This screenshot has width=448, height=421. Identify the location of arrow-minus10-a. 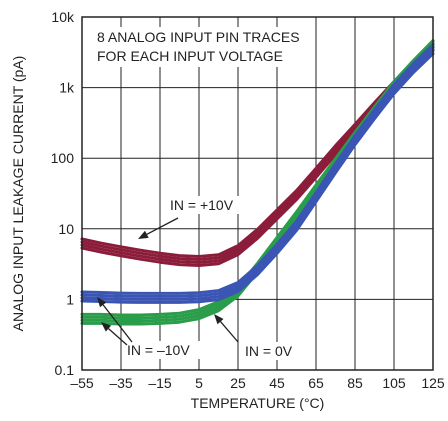
(118, 337).